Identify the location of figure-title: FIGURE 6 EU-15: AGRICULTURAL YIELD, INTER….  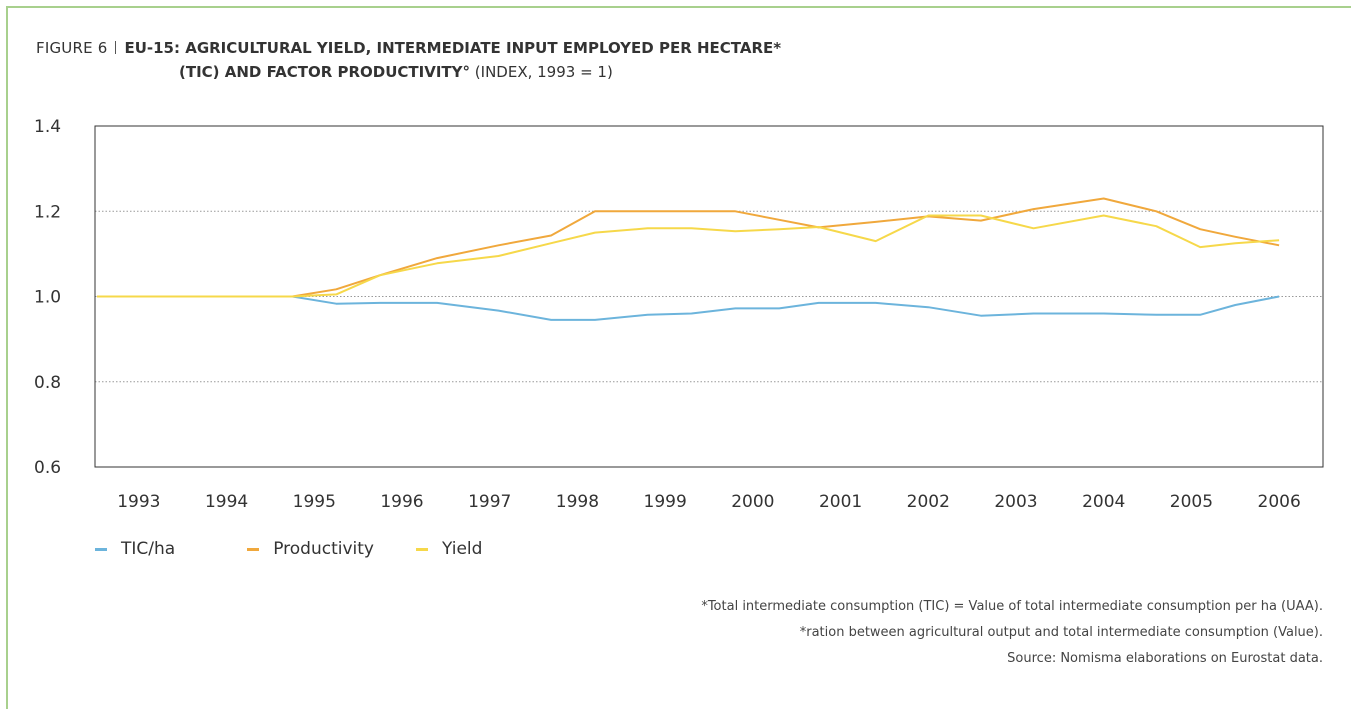
(408, 60).